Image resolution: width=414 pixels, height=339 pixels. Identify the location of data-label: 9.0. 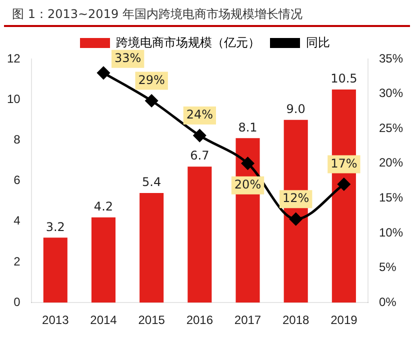
(296, 109).